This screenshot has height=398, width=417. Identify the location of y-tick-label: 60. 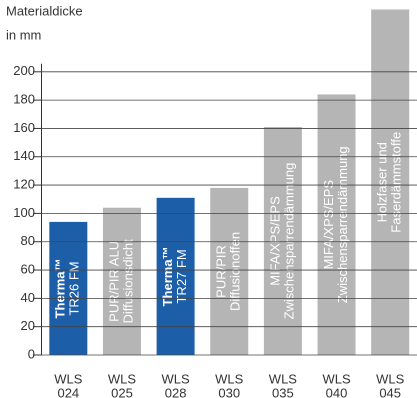
(28, 268).